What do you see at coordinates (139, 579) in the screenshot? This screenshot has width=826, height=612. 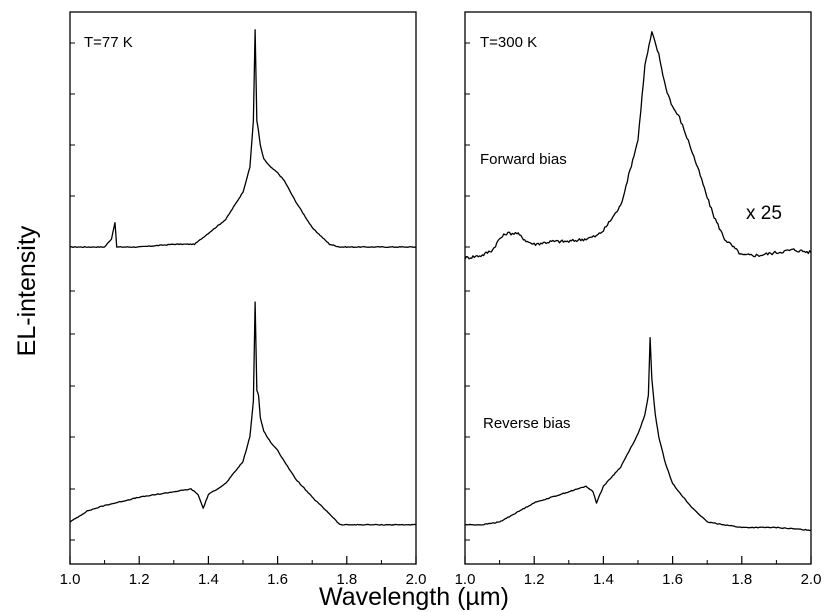 I see `x-tick-label-p0-1: 1.2` at bounding box center [139, 579].